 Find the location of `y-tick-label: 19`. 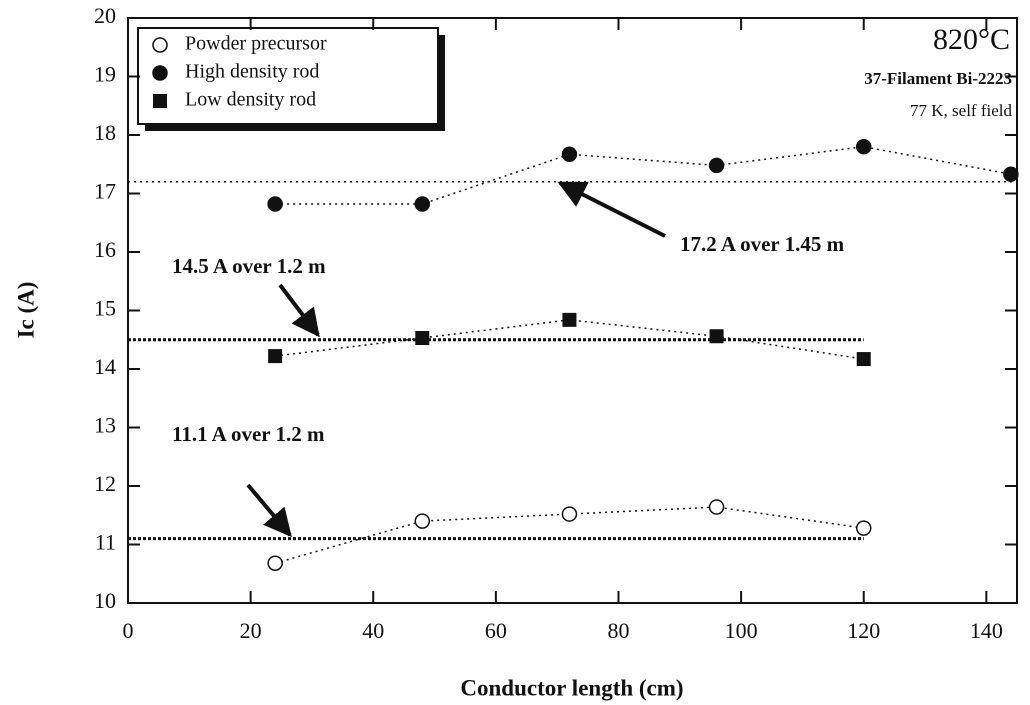

y-tick-label: 19 is located at coordinates (105, 74).